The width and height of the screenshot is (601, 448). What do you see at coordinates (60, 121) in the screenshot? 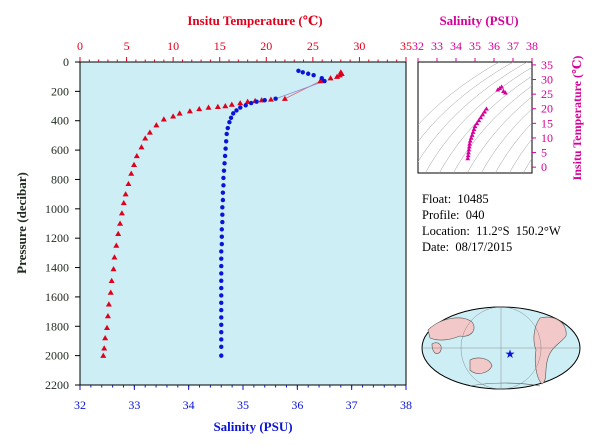
I see `pressure-tick-label: 400` at bounding box center [60, 121].